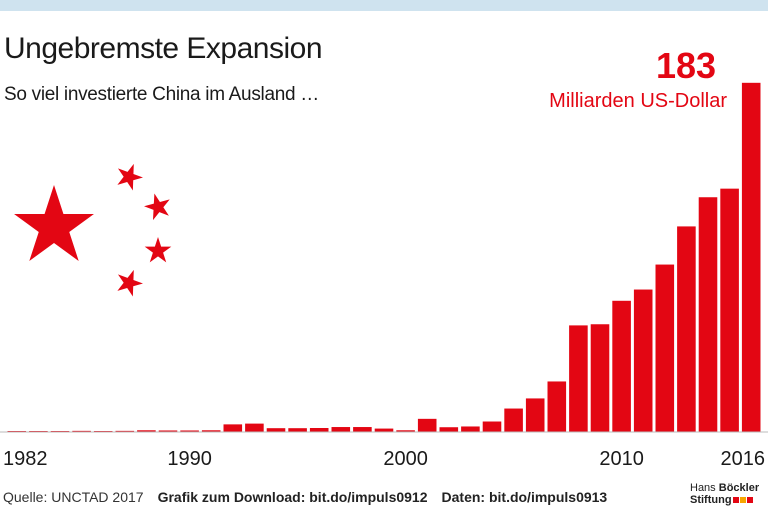  I want to click on annotation-value: 183, so click(686, 65).